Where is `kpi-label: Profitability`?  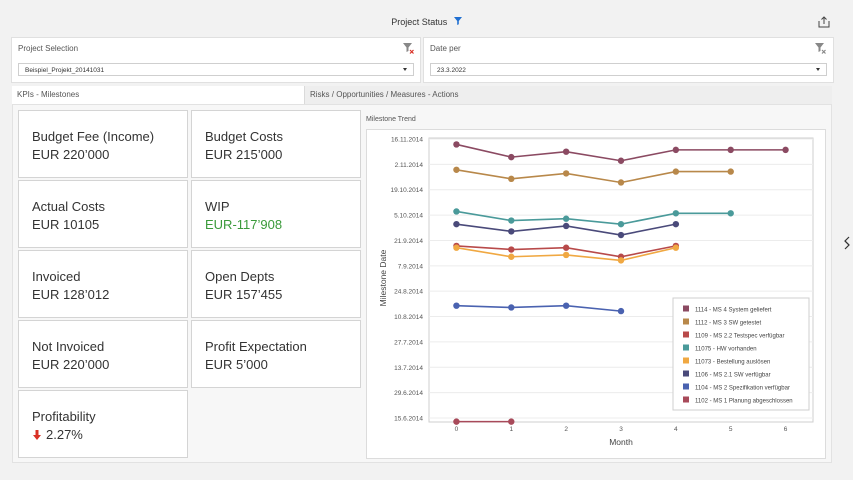 kpi-label: Profitability is located at coordinates (64, 416).